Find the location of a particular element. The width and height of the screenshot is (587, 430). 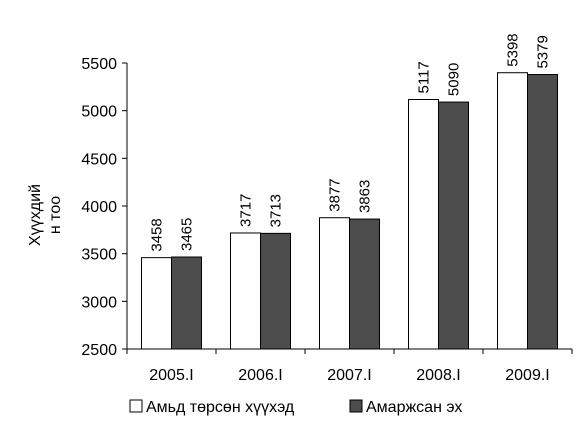

legend: Амьд төрсөн хүүхэд Амаржсан эх is located at coordinates (295, 407).